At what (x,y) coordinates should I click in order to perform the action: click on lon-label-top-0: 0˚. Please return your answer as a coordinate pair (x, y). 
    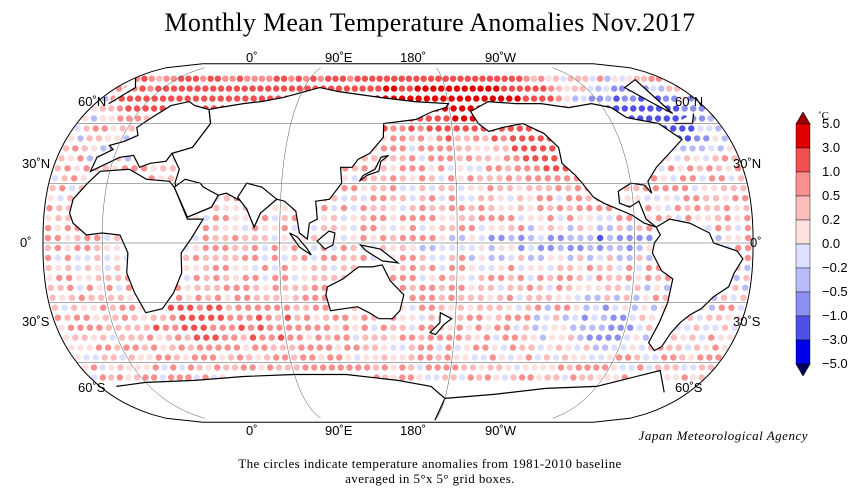
    Looking at the image, I should click on (252, 57).